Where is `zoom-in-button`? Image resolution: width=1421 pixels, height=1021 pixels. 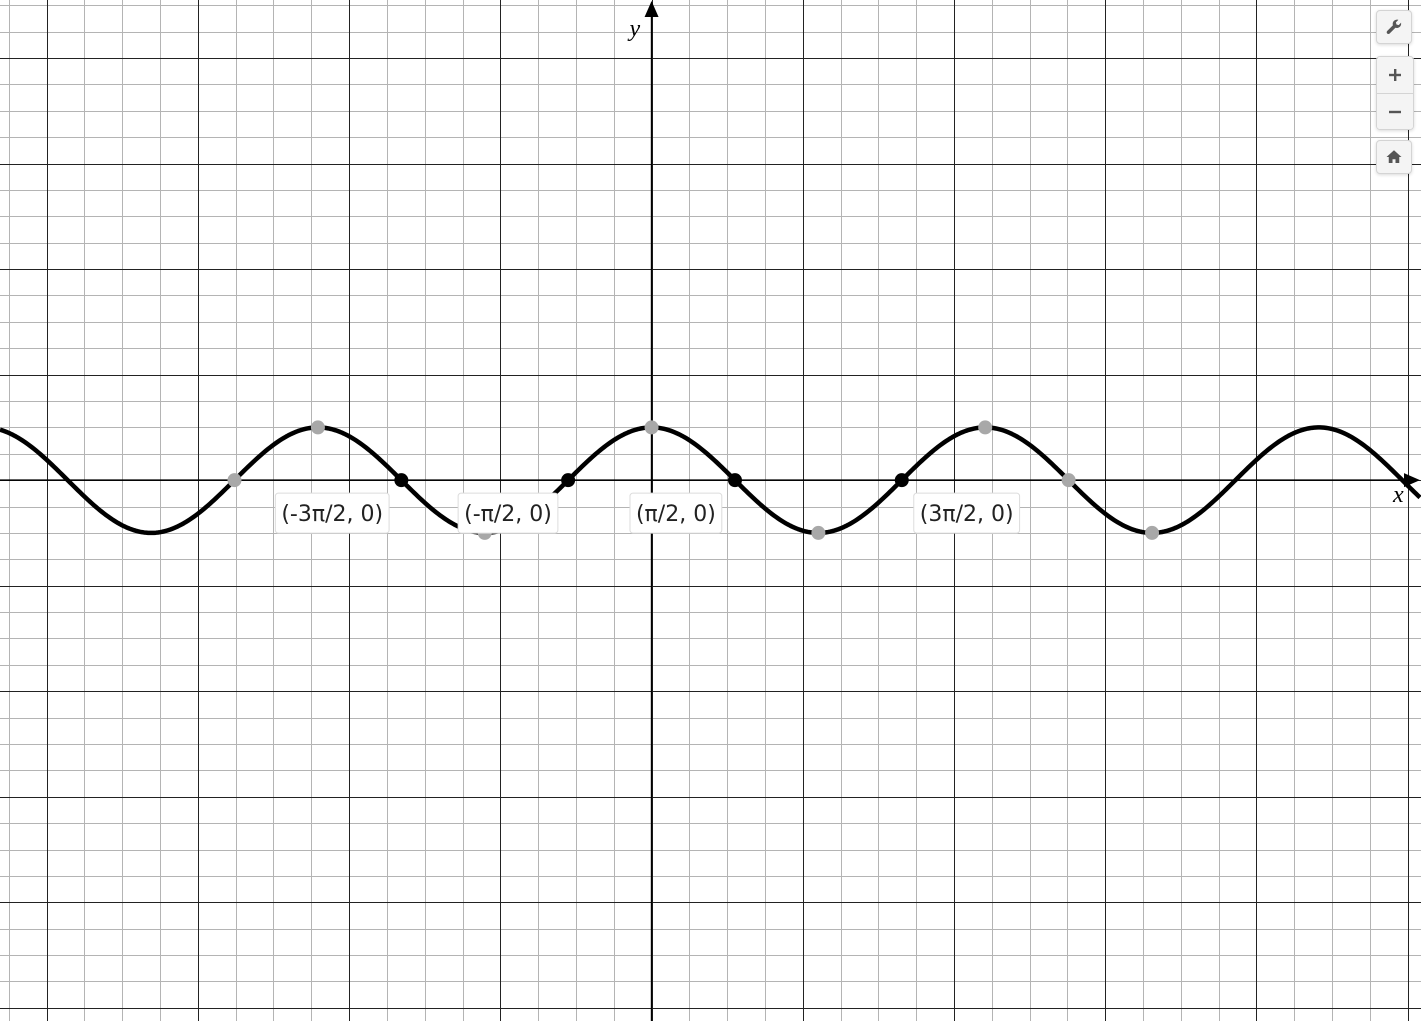
zoom-in-button is located at coordinates (1395, 75).